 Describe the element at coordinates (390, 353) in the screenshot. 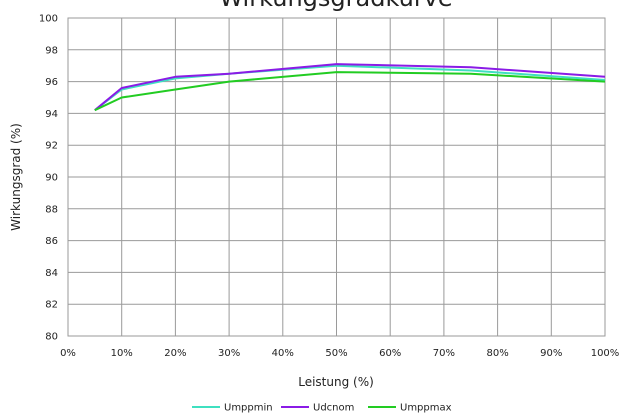

I see `x-tick-label: 60%` at that location.